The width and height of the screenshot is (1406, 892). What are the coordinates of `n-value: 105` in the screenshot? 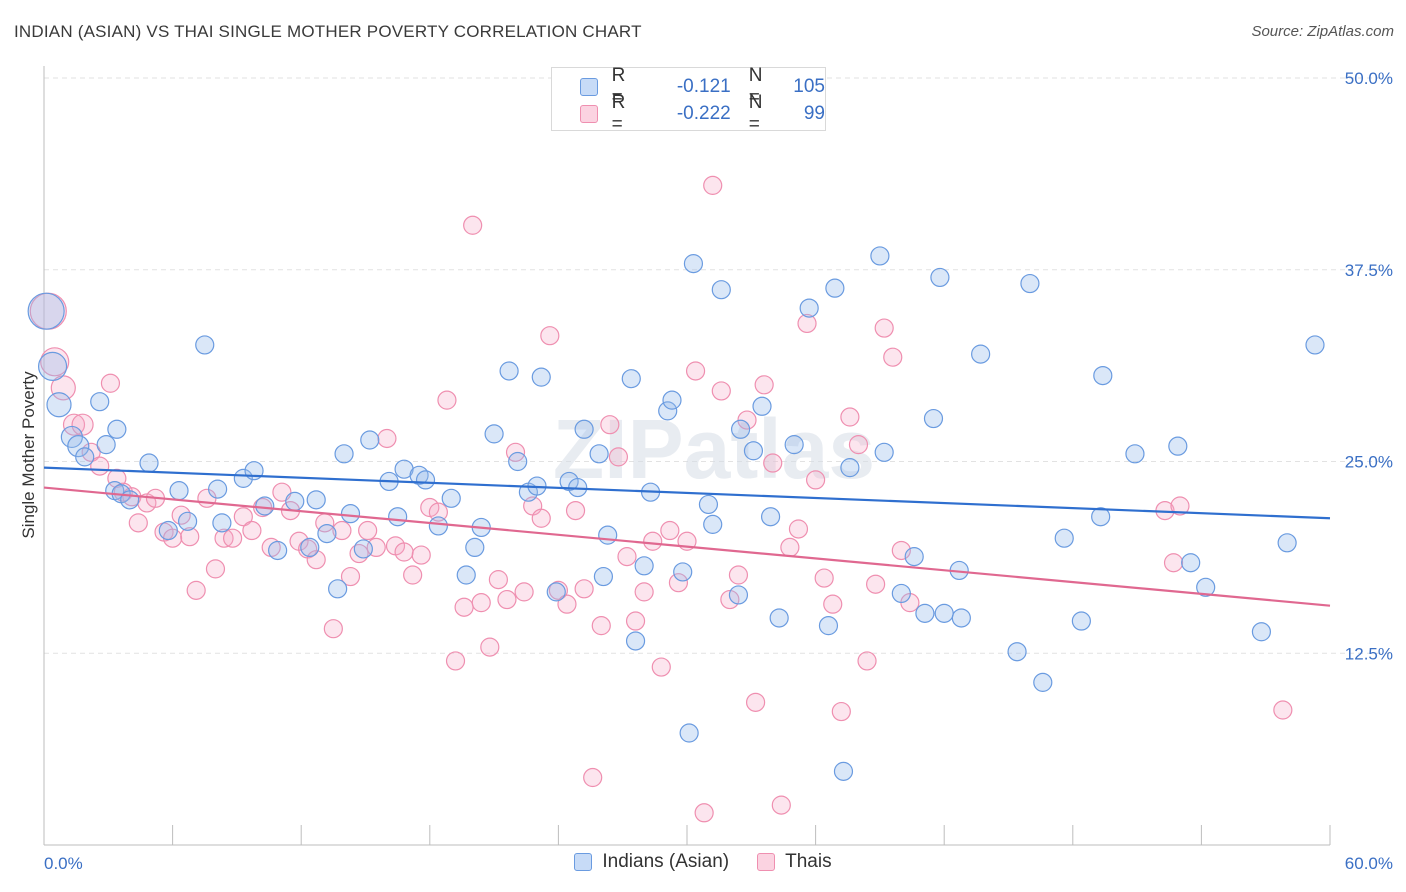 It's located at (809, 86).